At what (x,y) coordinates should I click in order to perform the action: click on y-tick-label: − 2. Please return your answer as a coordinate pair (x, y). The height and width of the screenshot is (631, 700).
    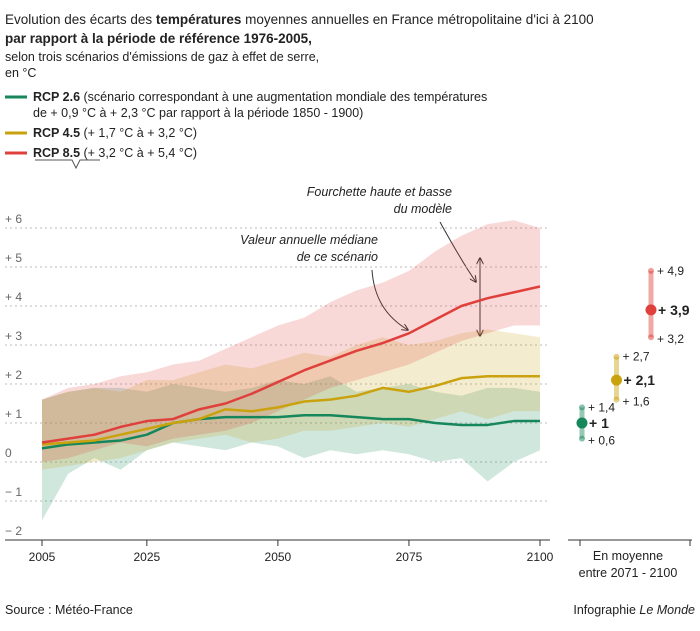
    Looking at the image, I should click on (13, 531).